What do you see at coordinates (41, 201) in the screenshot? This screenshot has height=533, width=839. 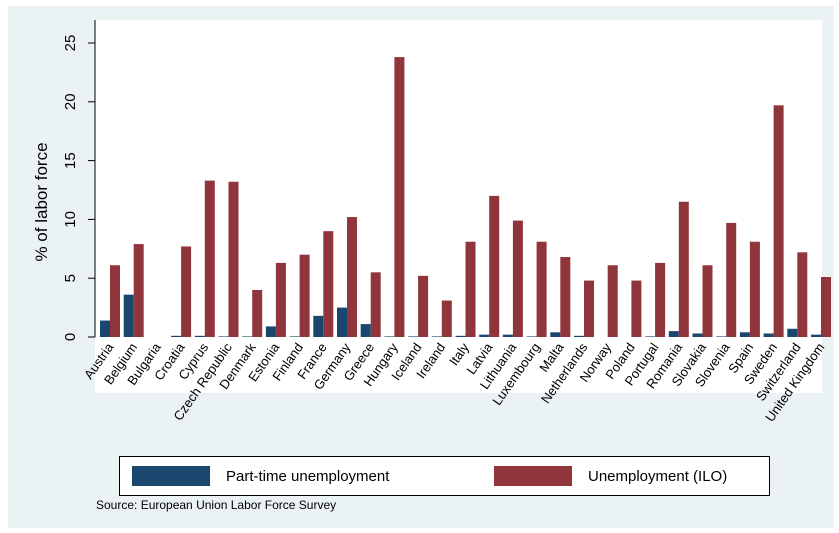 I see `y-axis-title: % of labor force` at bounding box center [41, 201].